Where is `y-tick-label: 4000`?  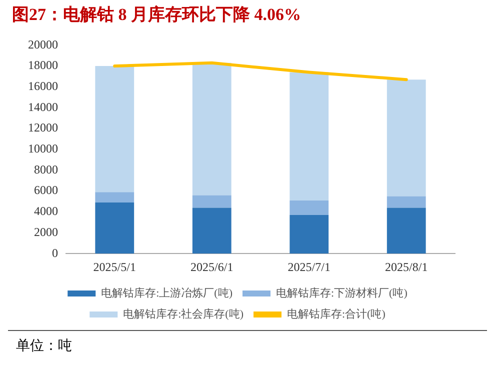
y-tick-label: 4000 is located at coordinates (46, 211).